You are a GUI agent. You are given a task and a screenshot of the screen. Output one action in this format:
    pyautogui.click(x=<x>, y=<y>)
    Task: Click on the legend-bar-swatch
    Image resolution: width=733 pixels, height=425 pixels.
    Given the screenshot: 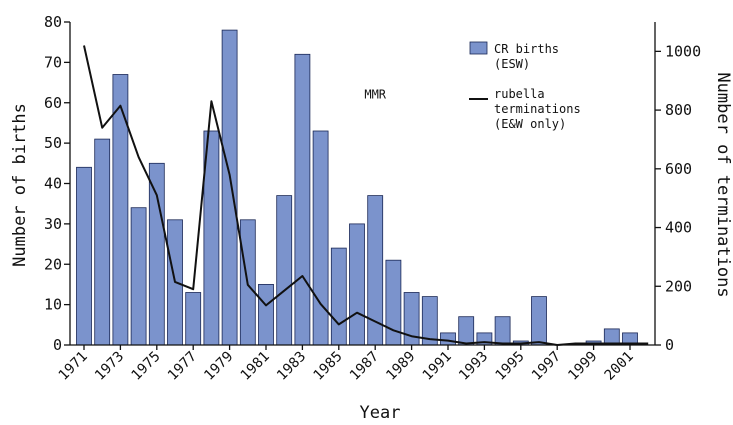 What is the action you would take?
    pyautogui.click(x=478, y=48)
    